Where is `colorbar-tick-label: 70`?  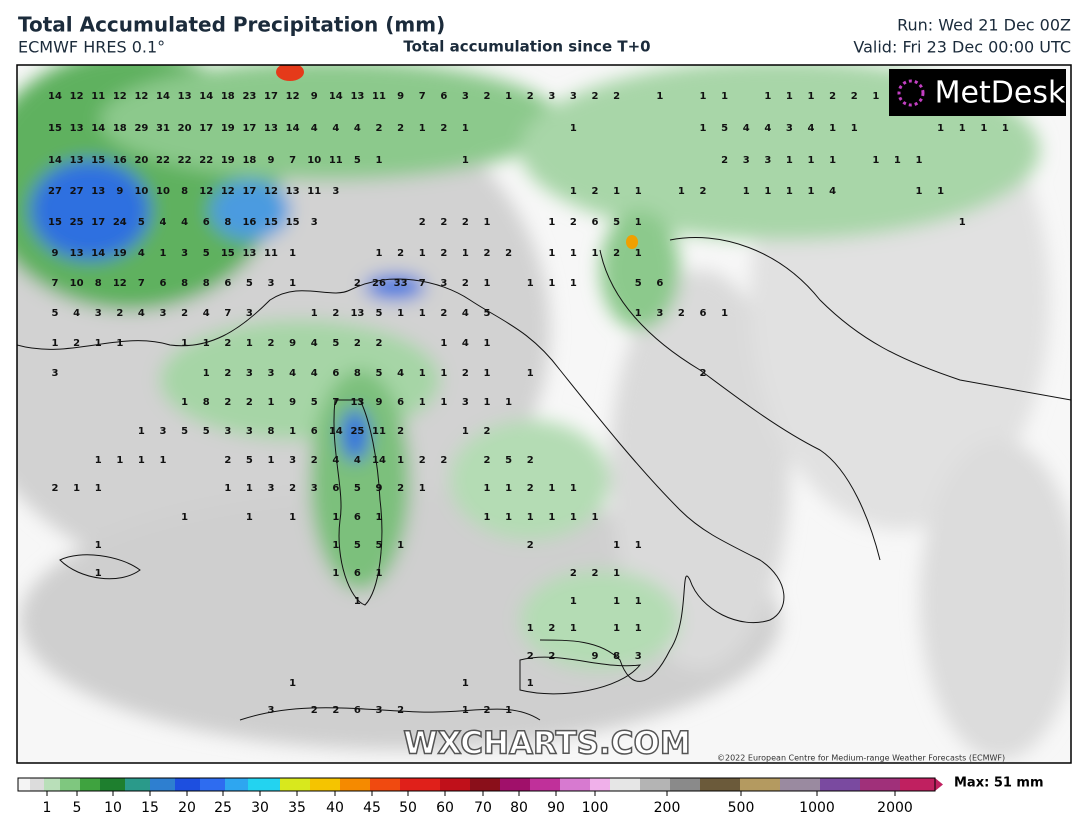
colorbar-tick-label: 70 is located at coordinates (483, 808).